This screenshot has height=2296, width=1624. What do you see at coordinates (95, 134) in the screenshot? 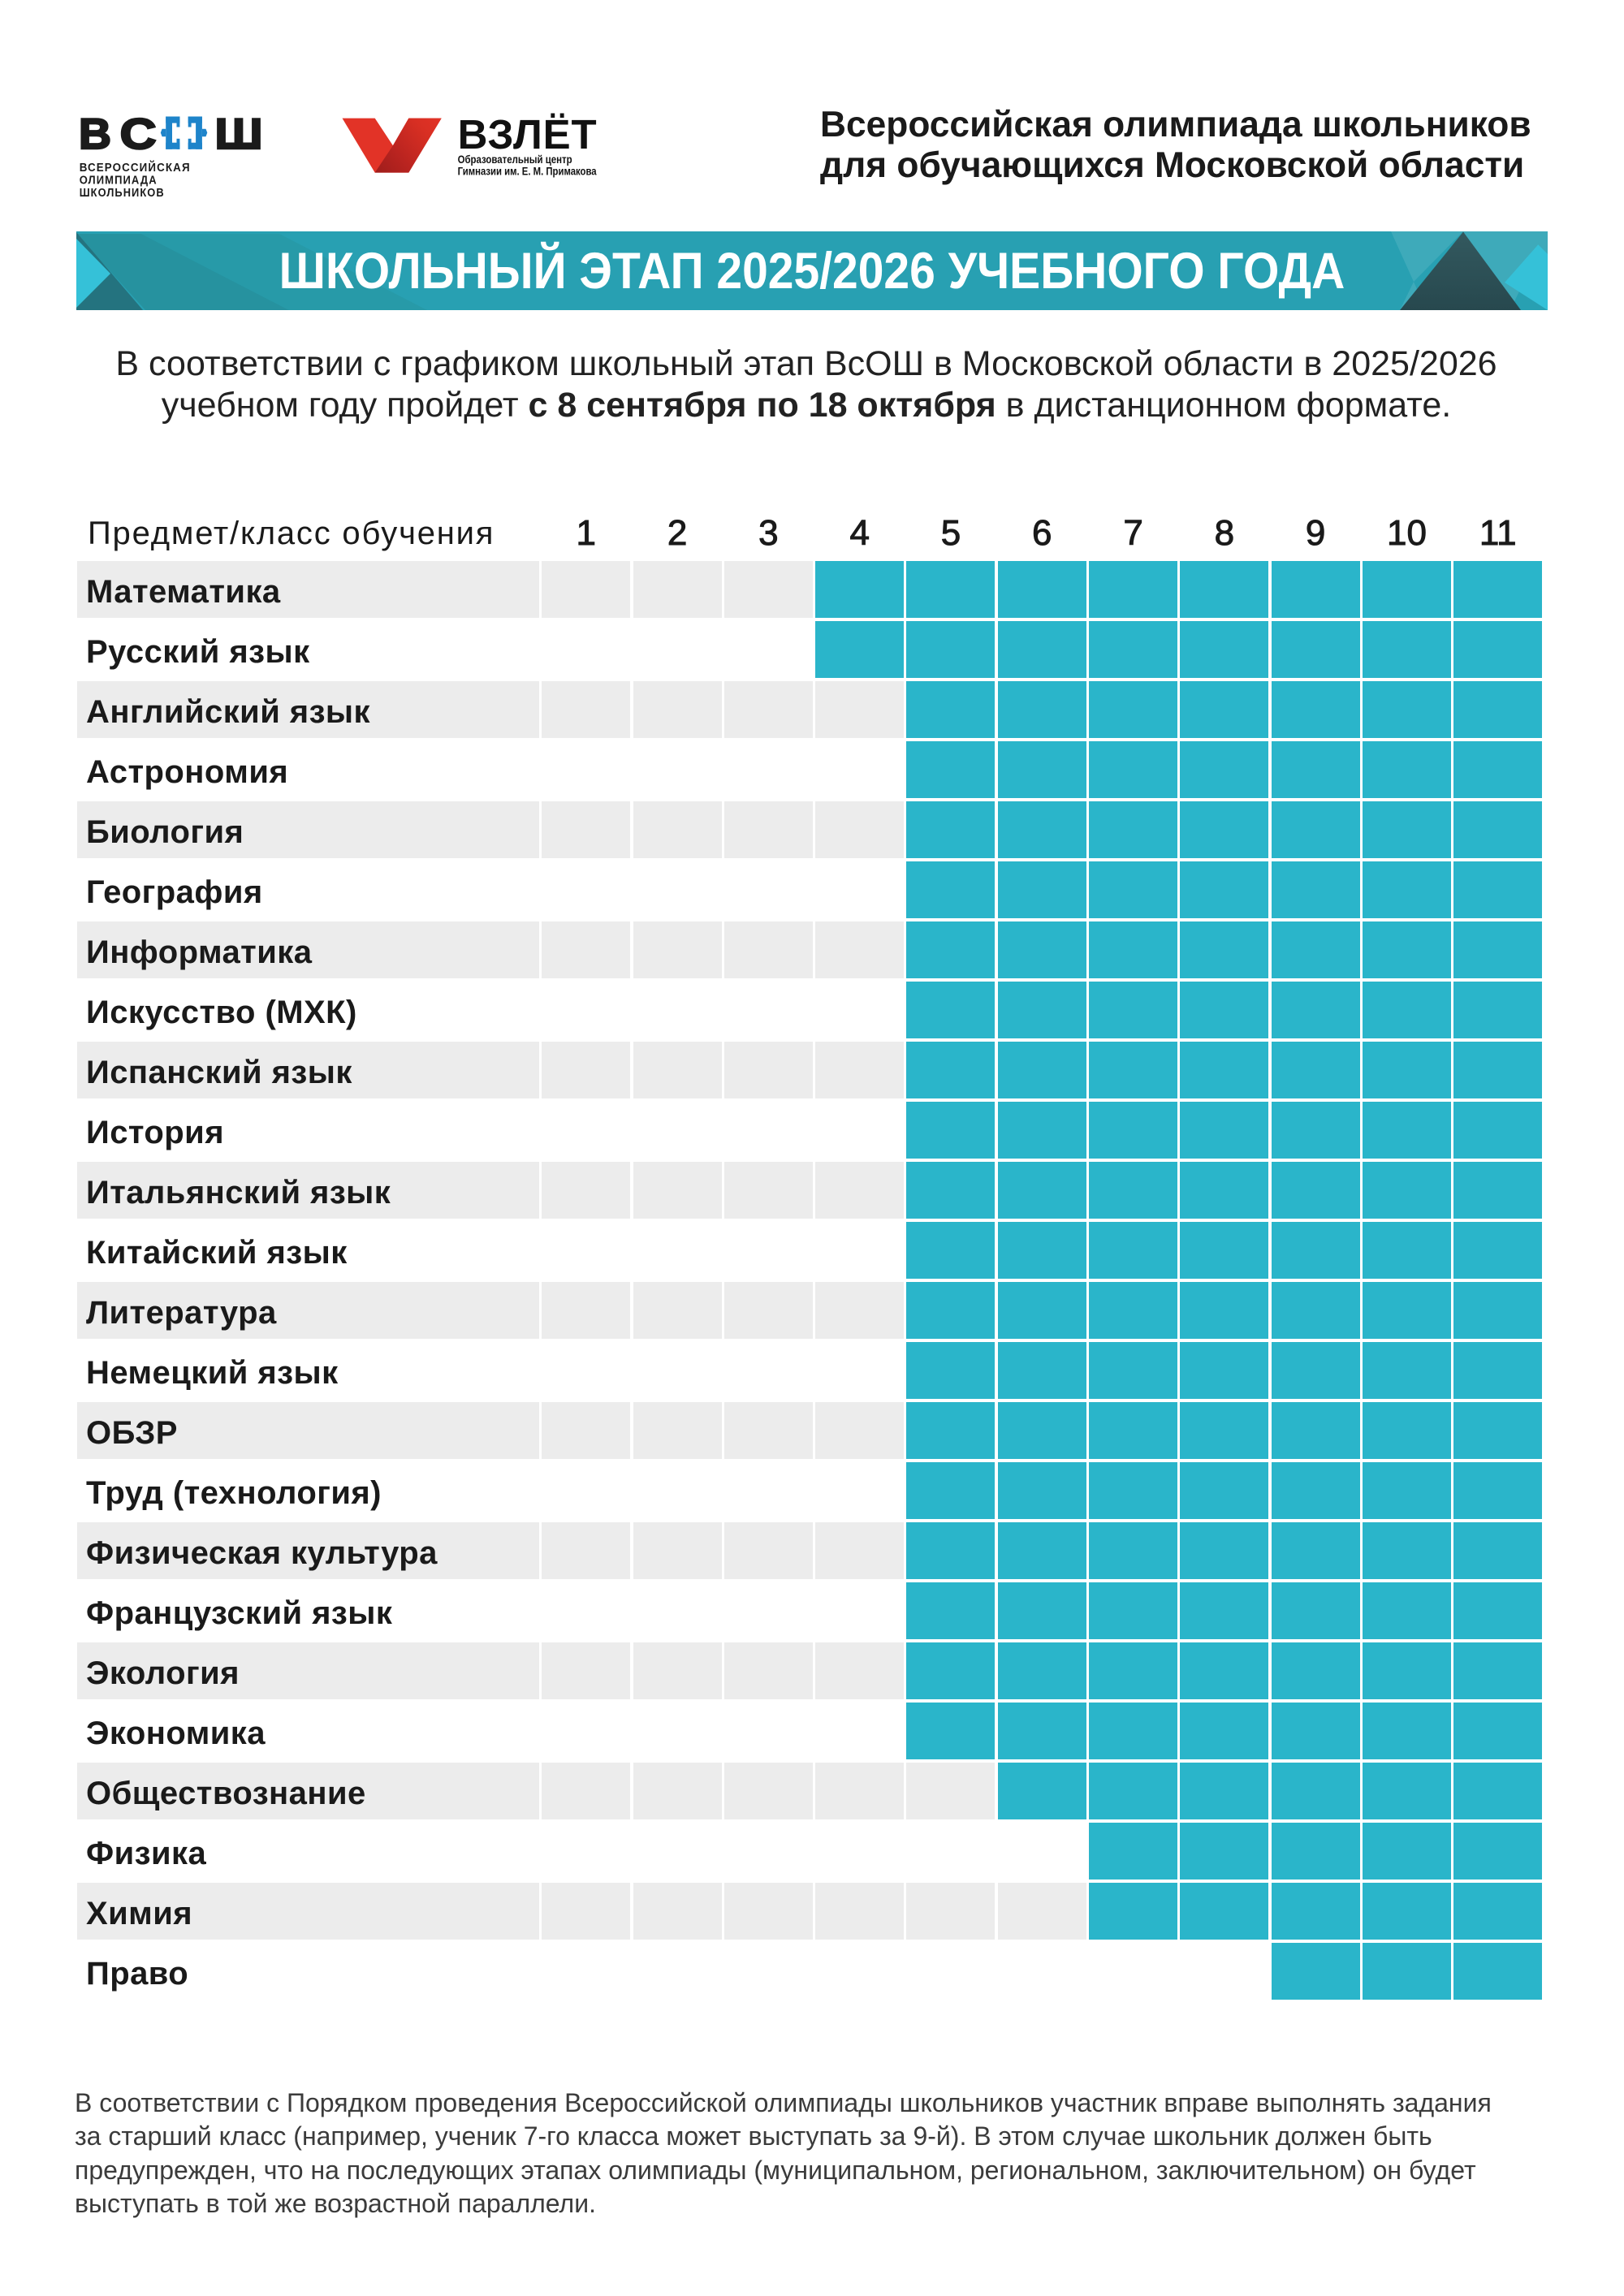
I see `svg-text: В` at bounding box center [95, 134].